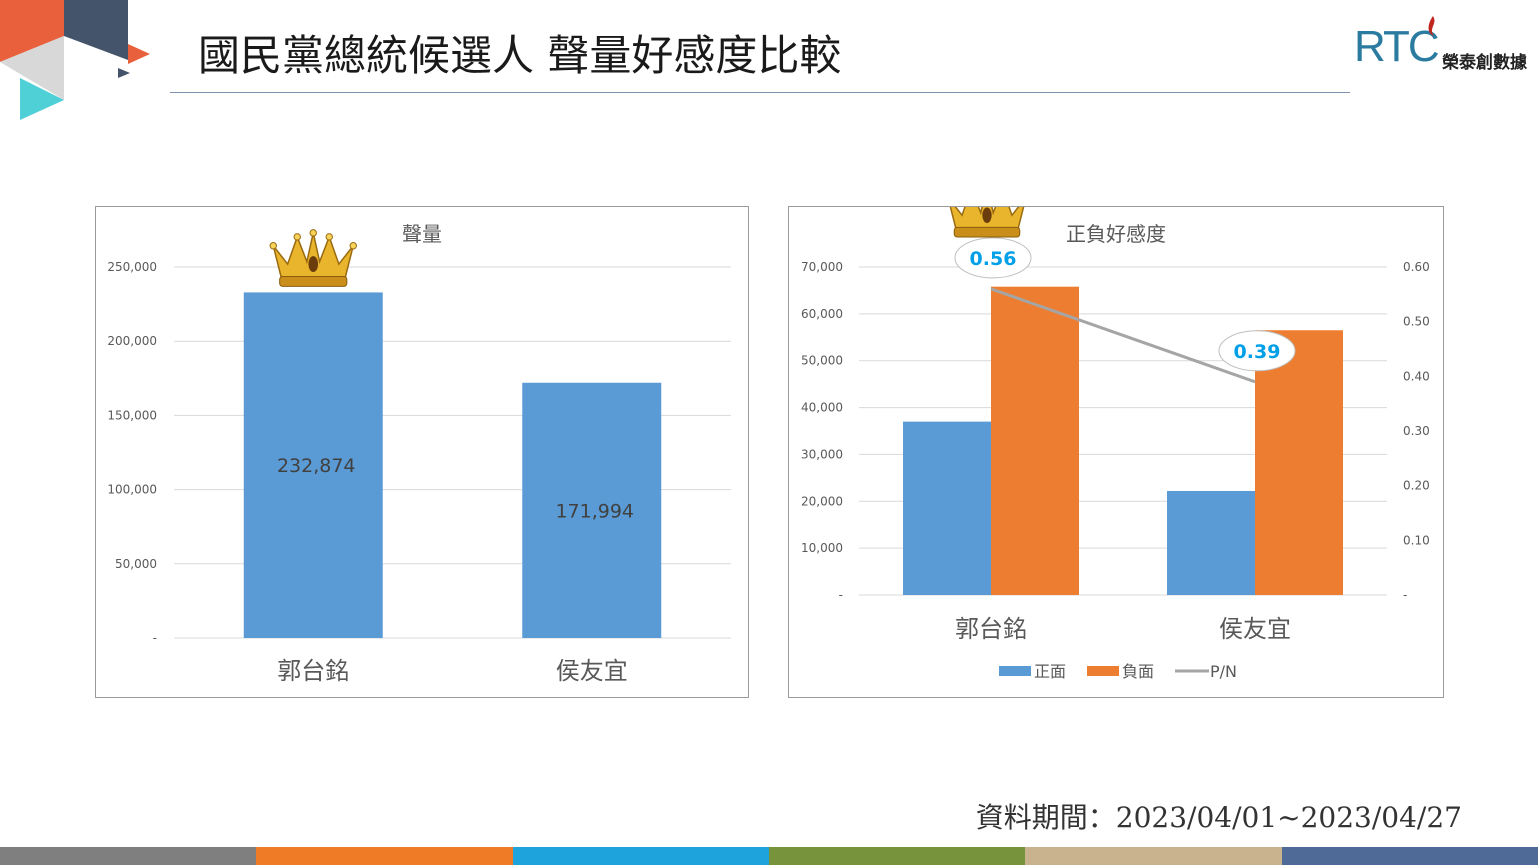 The image size is (1538, 865). I want to click on y2-tick-label: 0.60, so click(1416, 267).